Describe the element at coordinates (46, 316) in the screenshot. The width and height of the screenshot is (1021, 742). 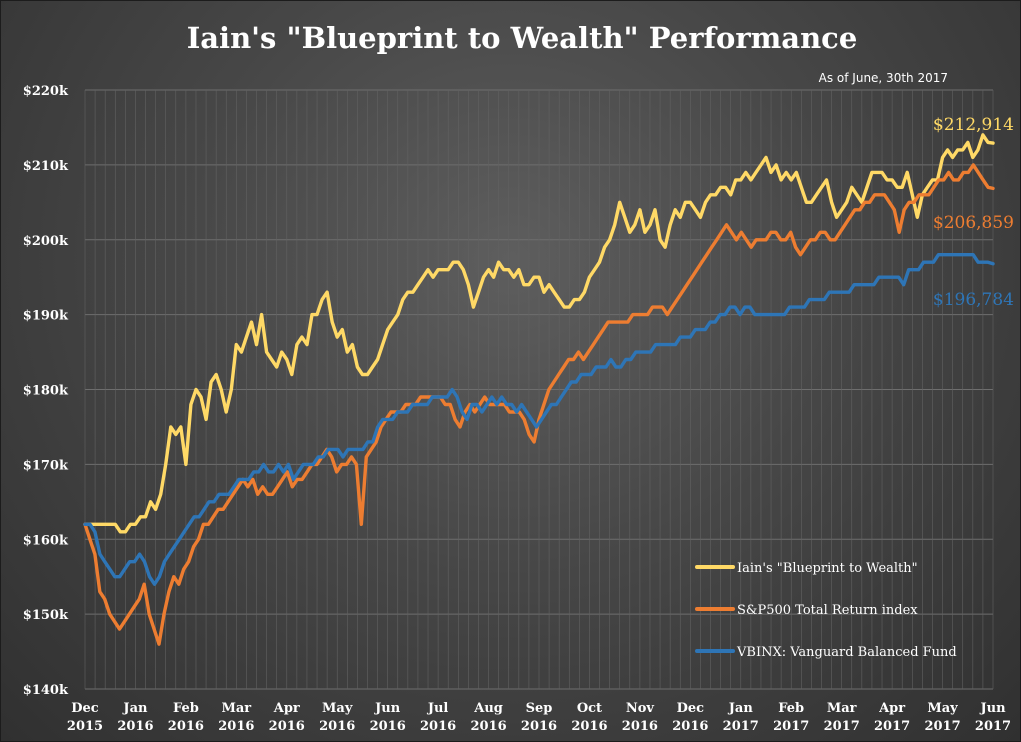
I see `y-tick-label: $190k` at that location.